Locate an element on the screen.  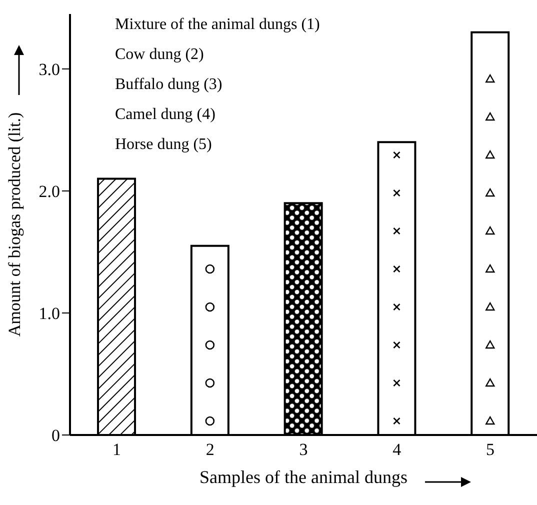
annotation: Cow dung (2) is located at coordinates (160, 55).